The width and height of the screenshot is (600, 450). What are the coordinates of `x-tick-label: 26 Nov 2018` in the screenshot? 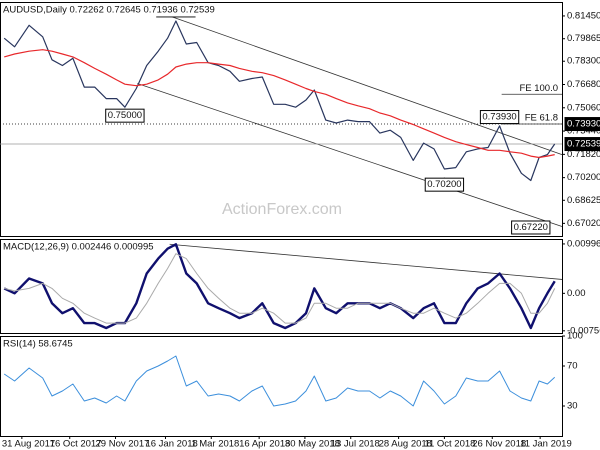 It's located at (499, 444).